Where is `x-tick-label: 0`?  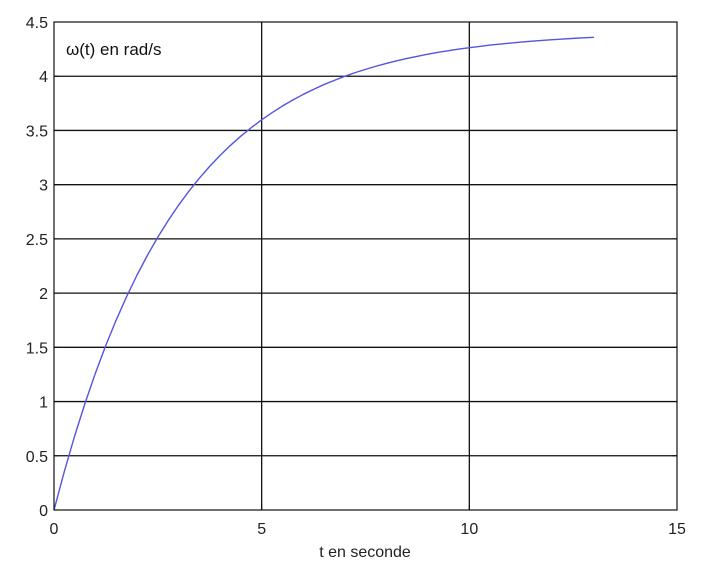
x-tick-label: 0 is located at coordinates (54, 529).